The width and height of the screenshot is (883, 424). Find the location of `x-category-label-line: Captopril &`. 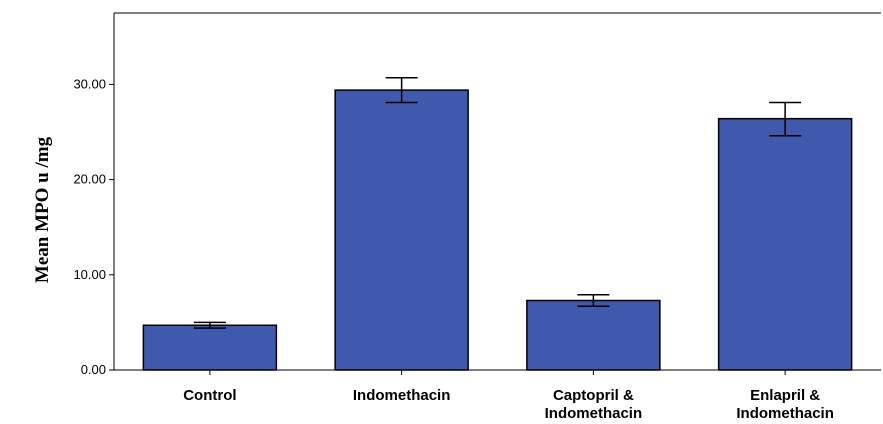

x-category-label-line: Captopril & is located at coordinates (593, 395).